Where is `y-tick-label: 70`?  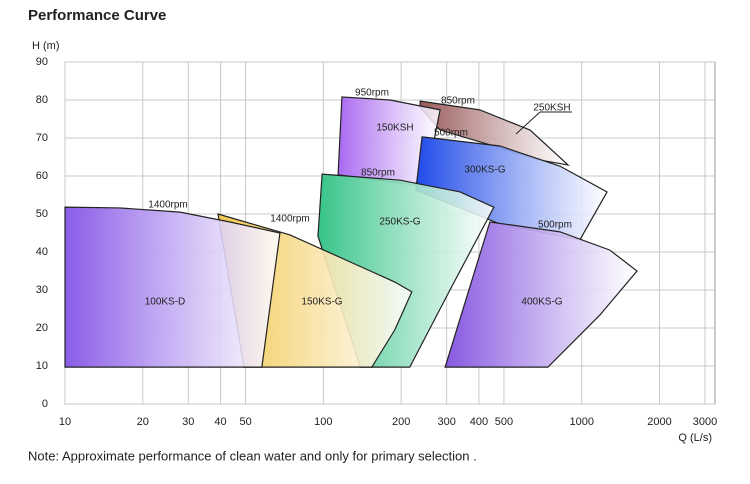 y-tick-label: 70 is located at coordinates (42, 138).